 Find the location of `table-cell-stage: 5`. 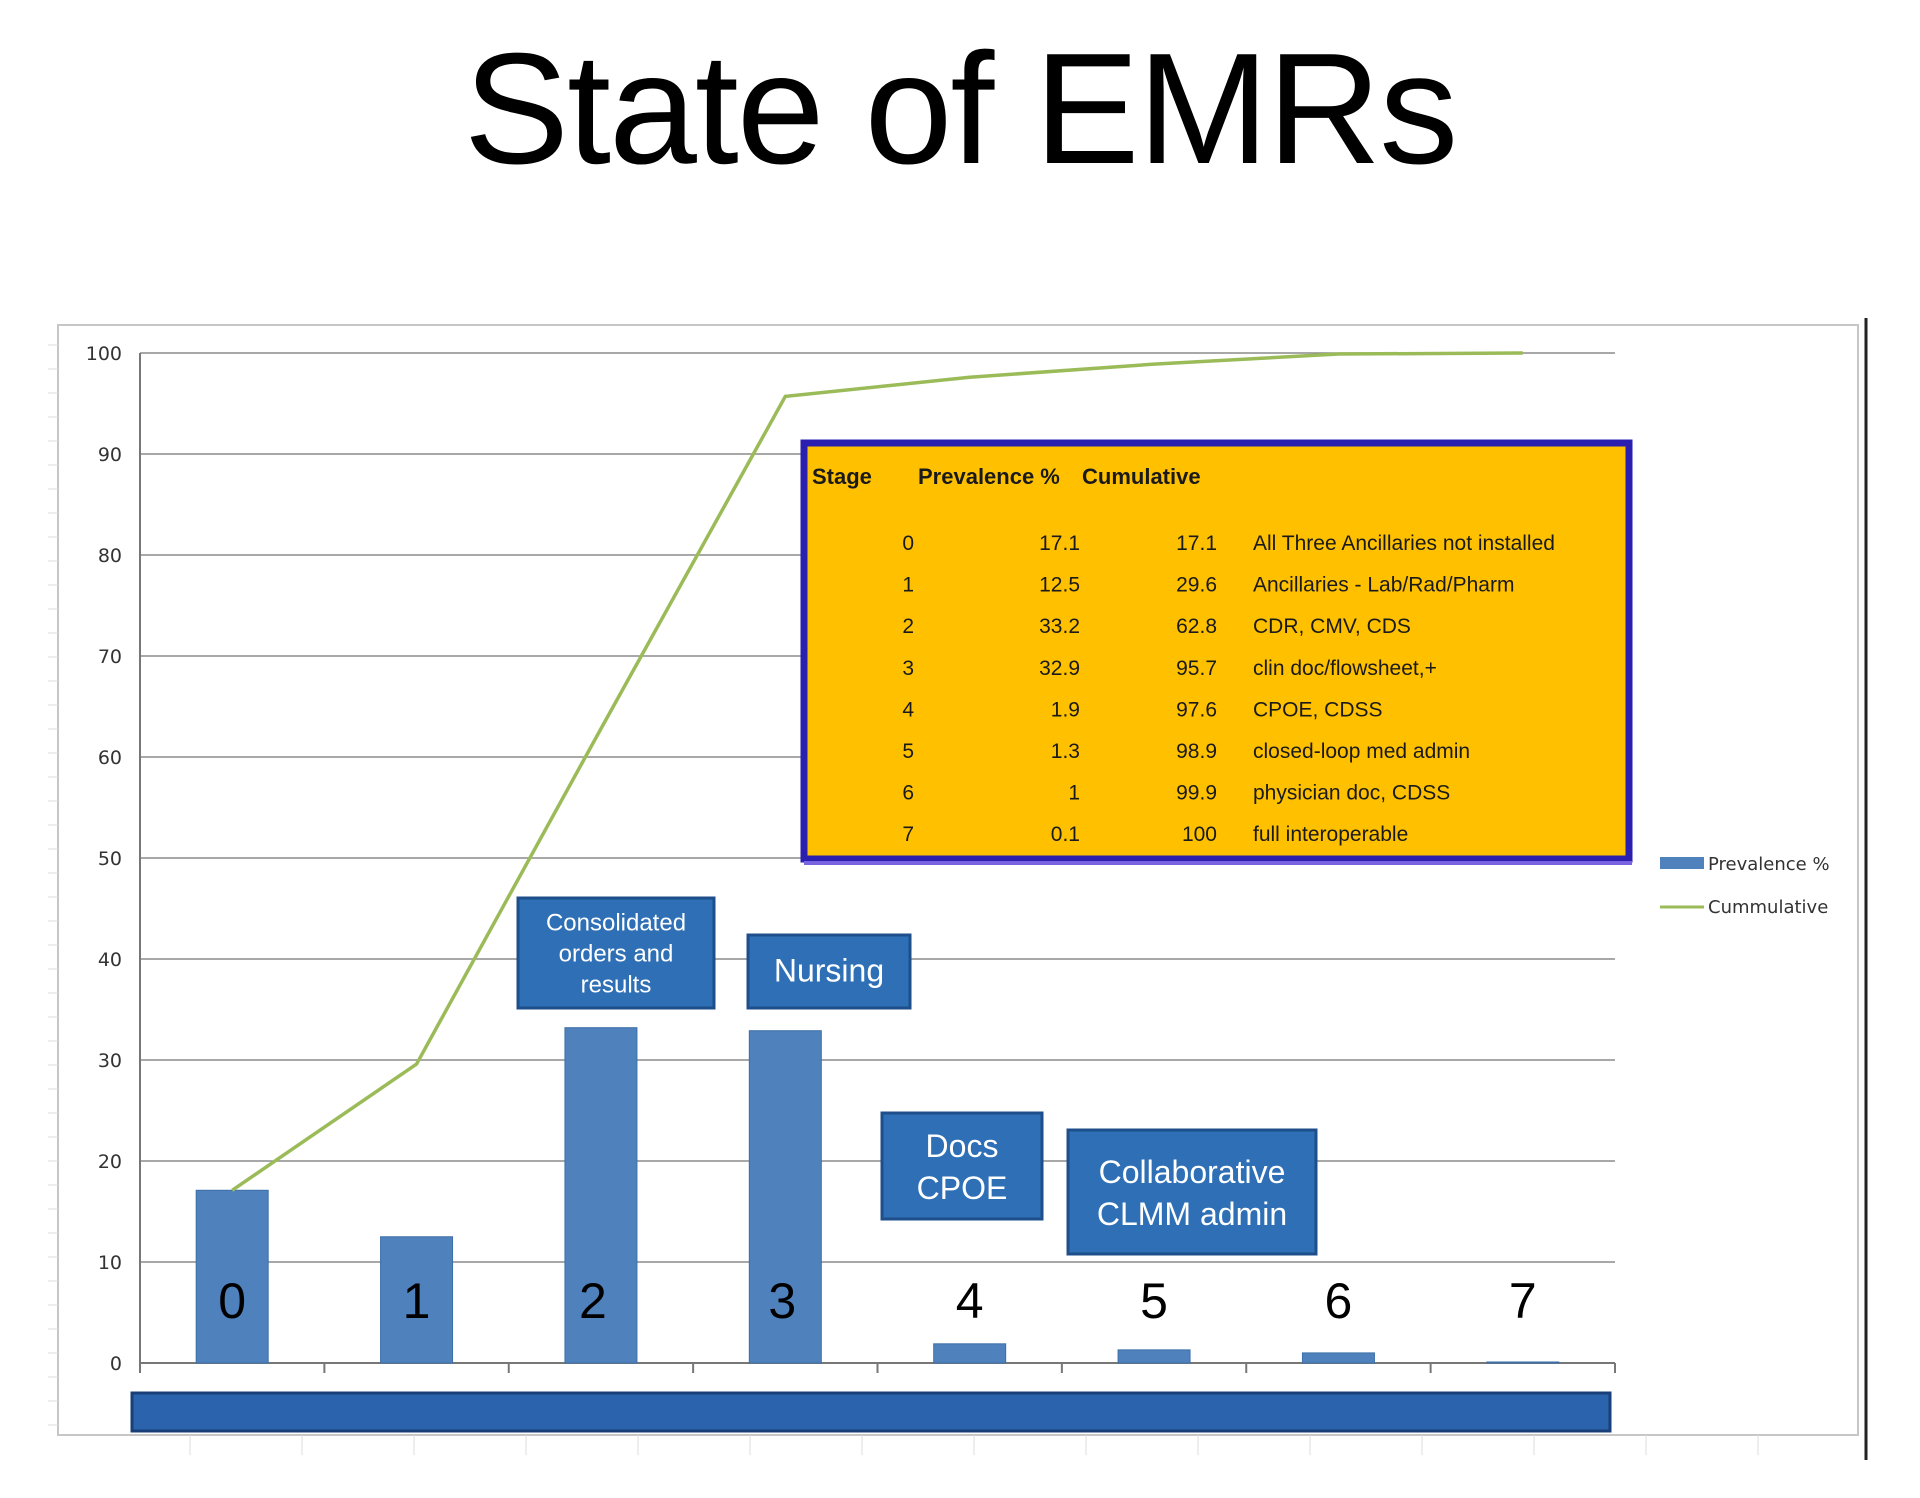

table-cell-stage: 5 is located at coordinates (908, 751).